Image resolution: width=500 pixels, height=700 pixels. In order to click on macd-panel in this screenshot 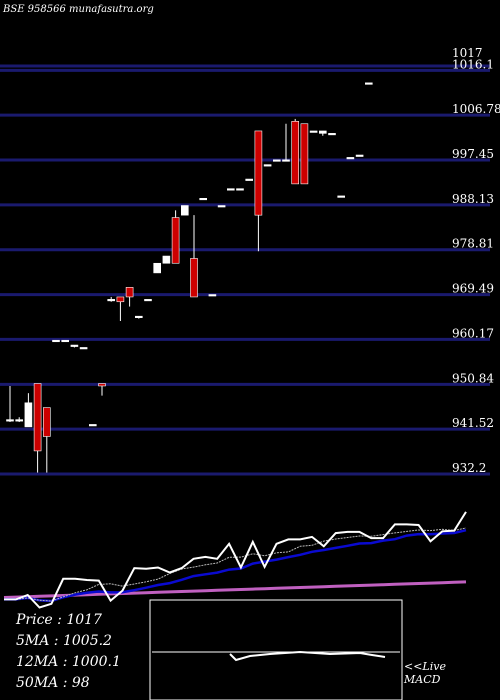, I will do `click(276, 649)`.